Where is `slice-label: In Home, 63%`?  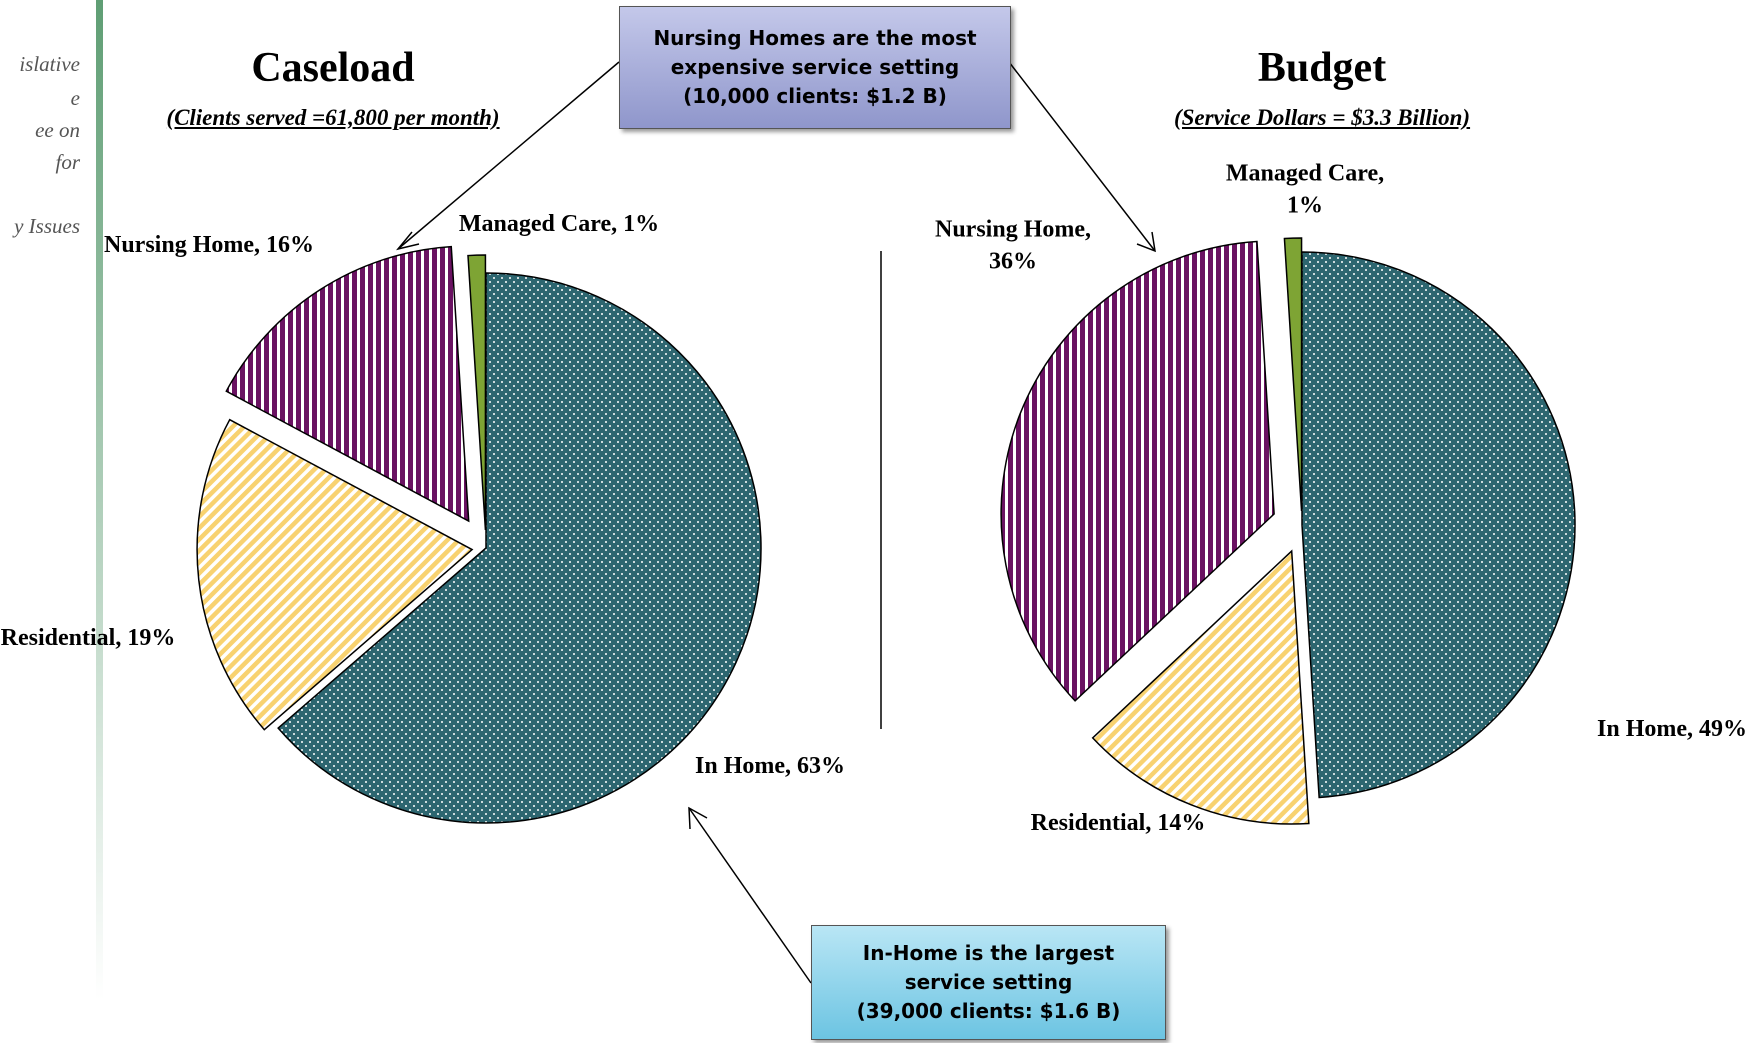 slice-label: In Home, 63% is located at coordinates (770, 765).